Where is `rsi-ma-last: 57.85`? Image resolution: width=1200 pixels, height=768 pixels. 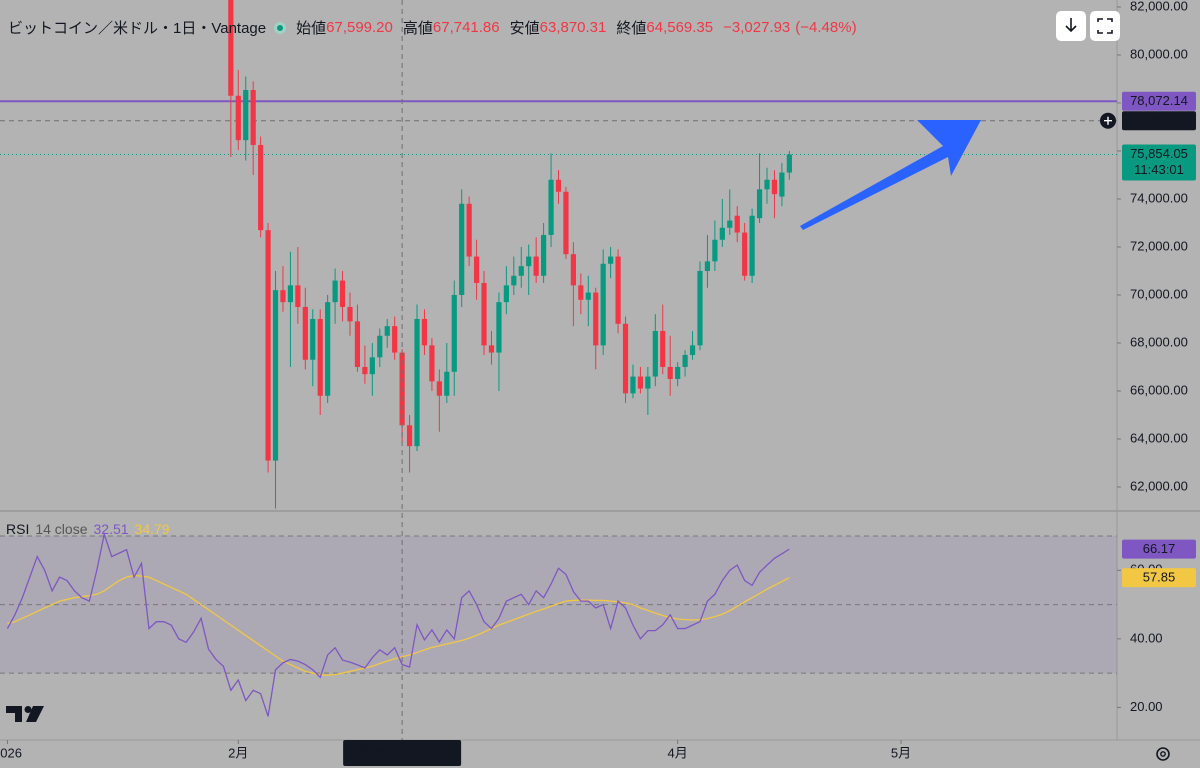
rsi-ma-last: 57.85 is located at coordinates (1159, 577).